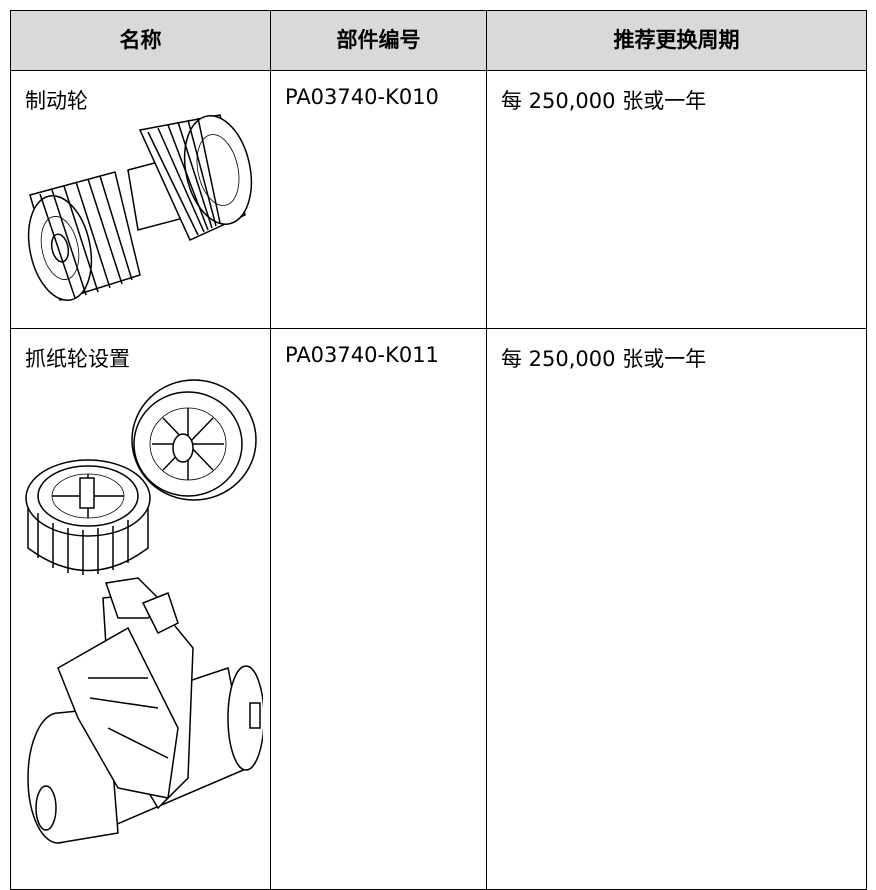 The image size is (876, 890). I want to click on header-cell: 推荐更换周期, so click(676, 40).